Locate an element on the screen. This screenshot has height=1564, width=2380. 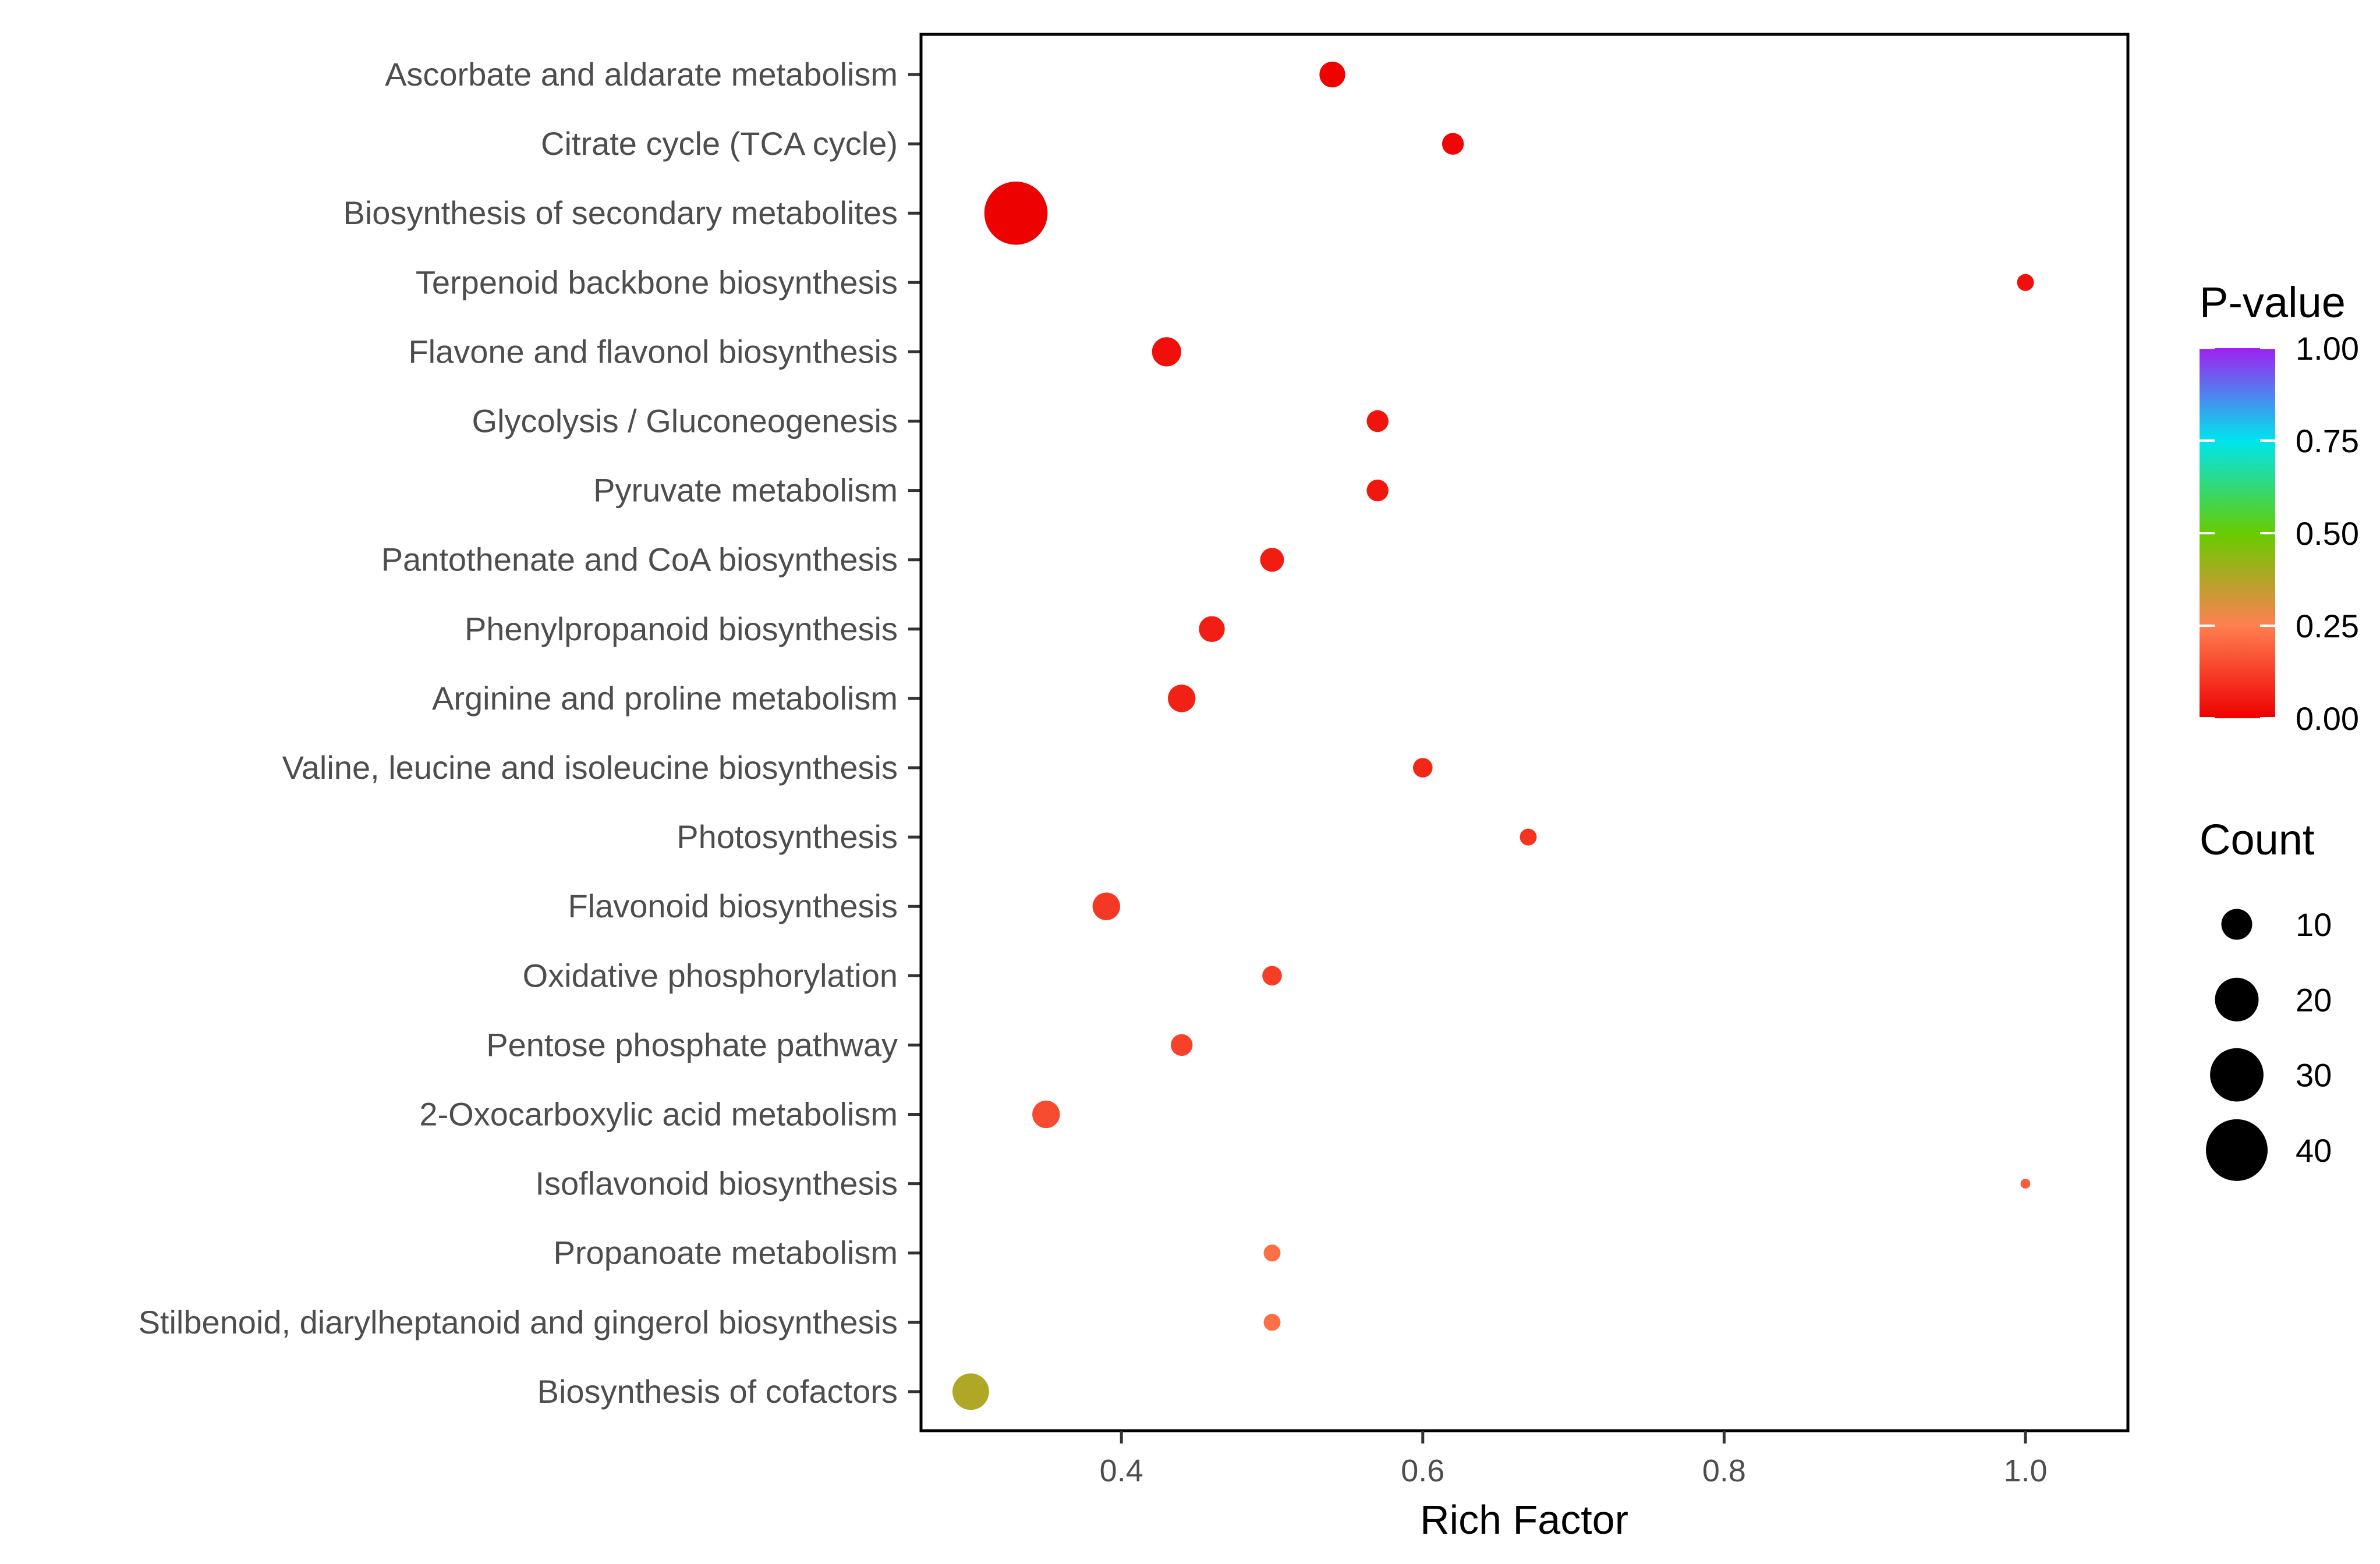
count-size-legend: 10 20 30 40 is located at coordinates (2269, 1043).